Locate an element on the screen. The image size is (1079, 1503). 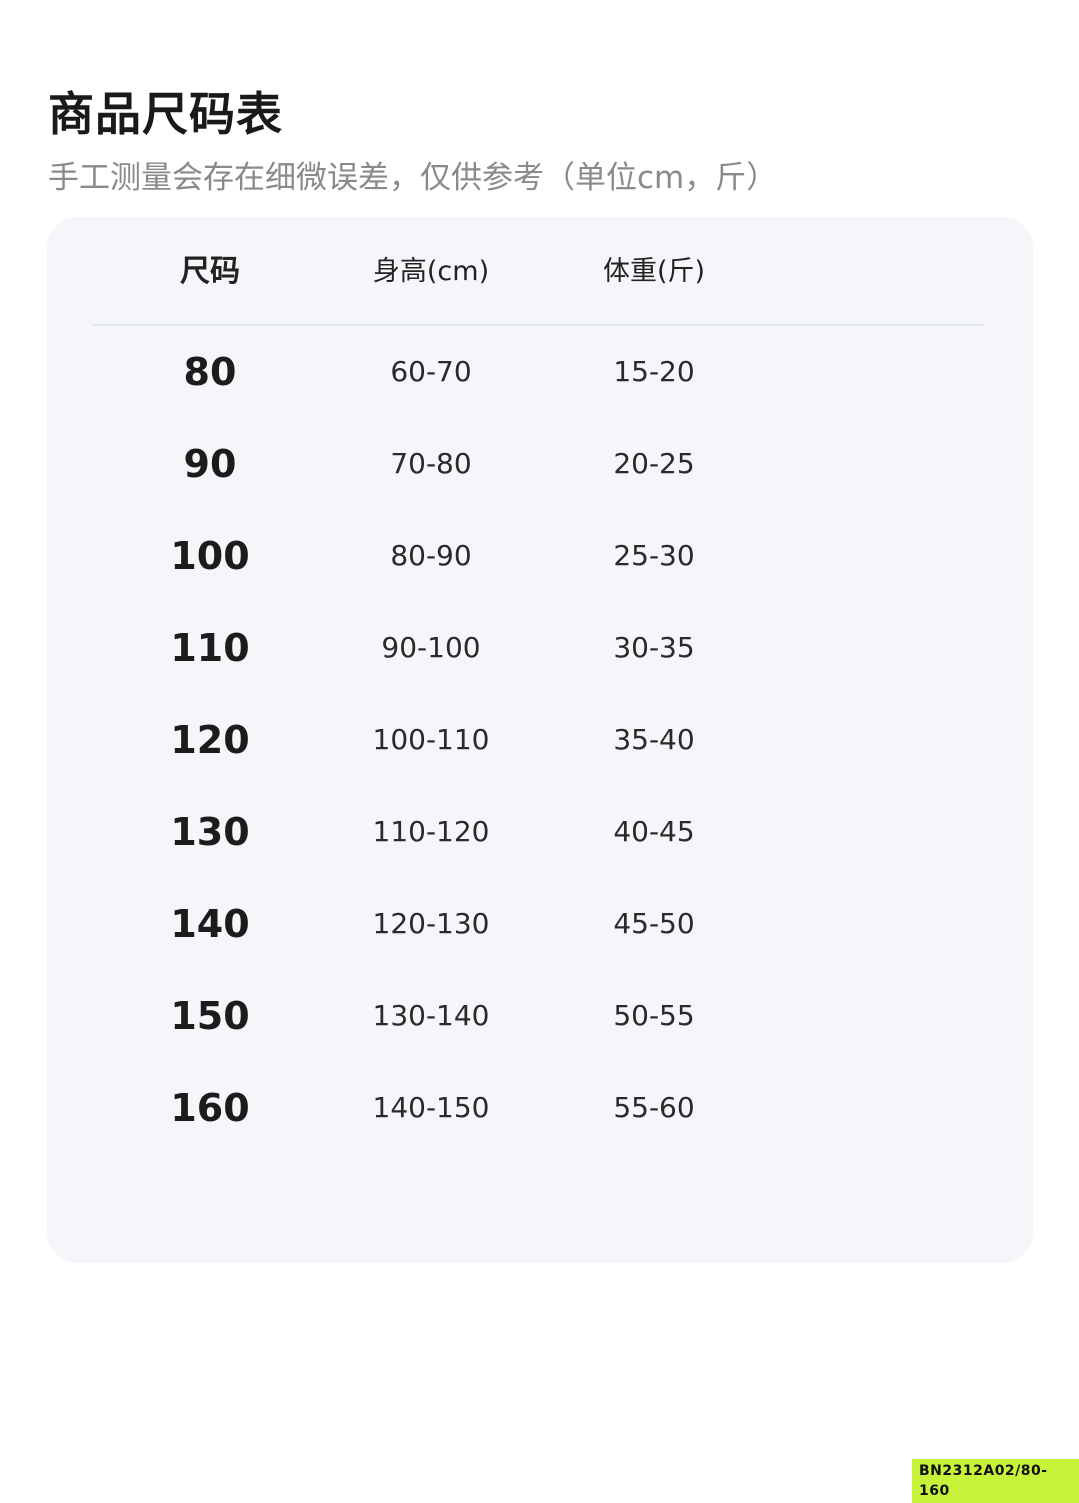
cell-weight: 45-50 is located at coordinates (654, 923).